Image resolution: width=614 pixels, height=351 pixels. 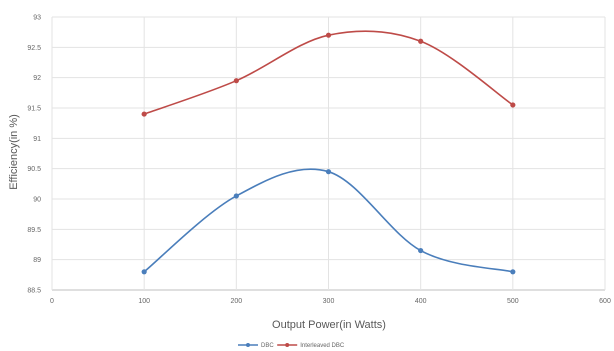 I want to click on x-tick-label: 300, so click(x=329, y=301).